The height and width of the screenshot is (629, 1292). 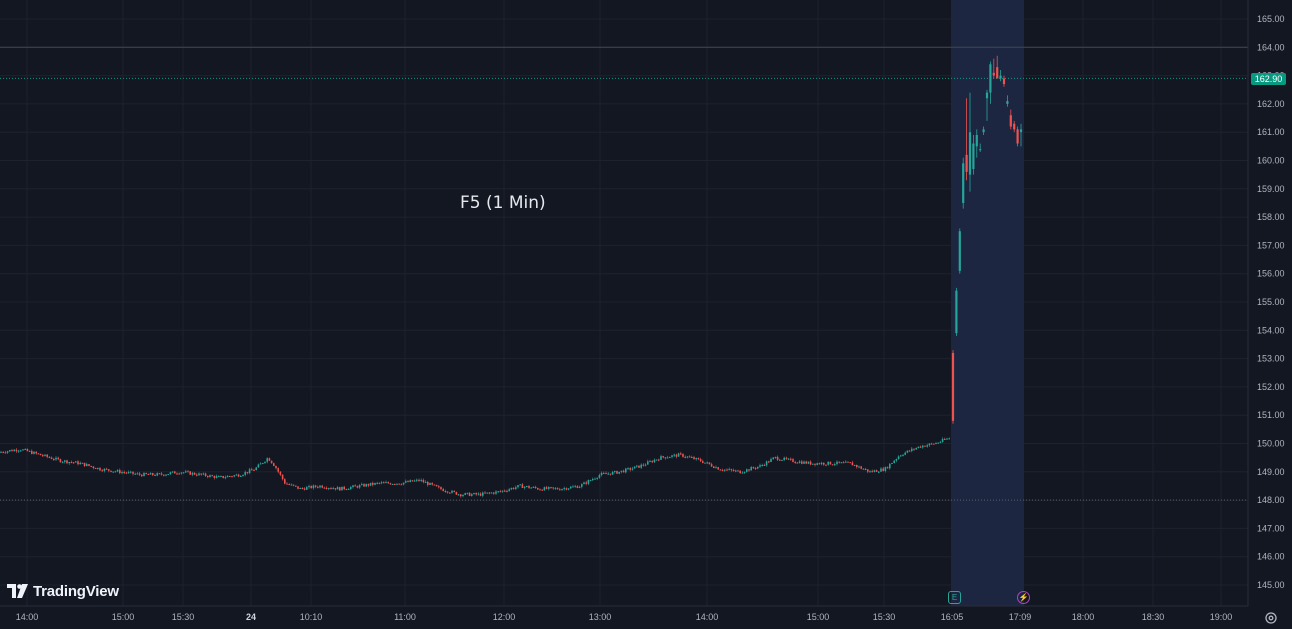 I want to click on time-tick-label: 12:00, so click(x=504, y=617).